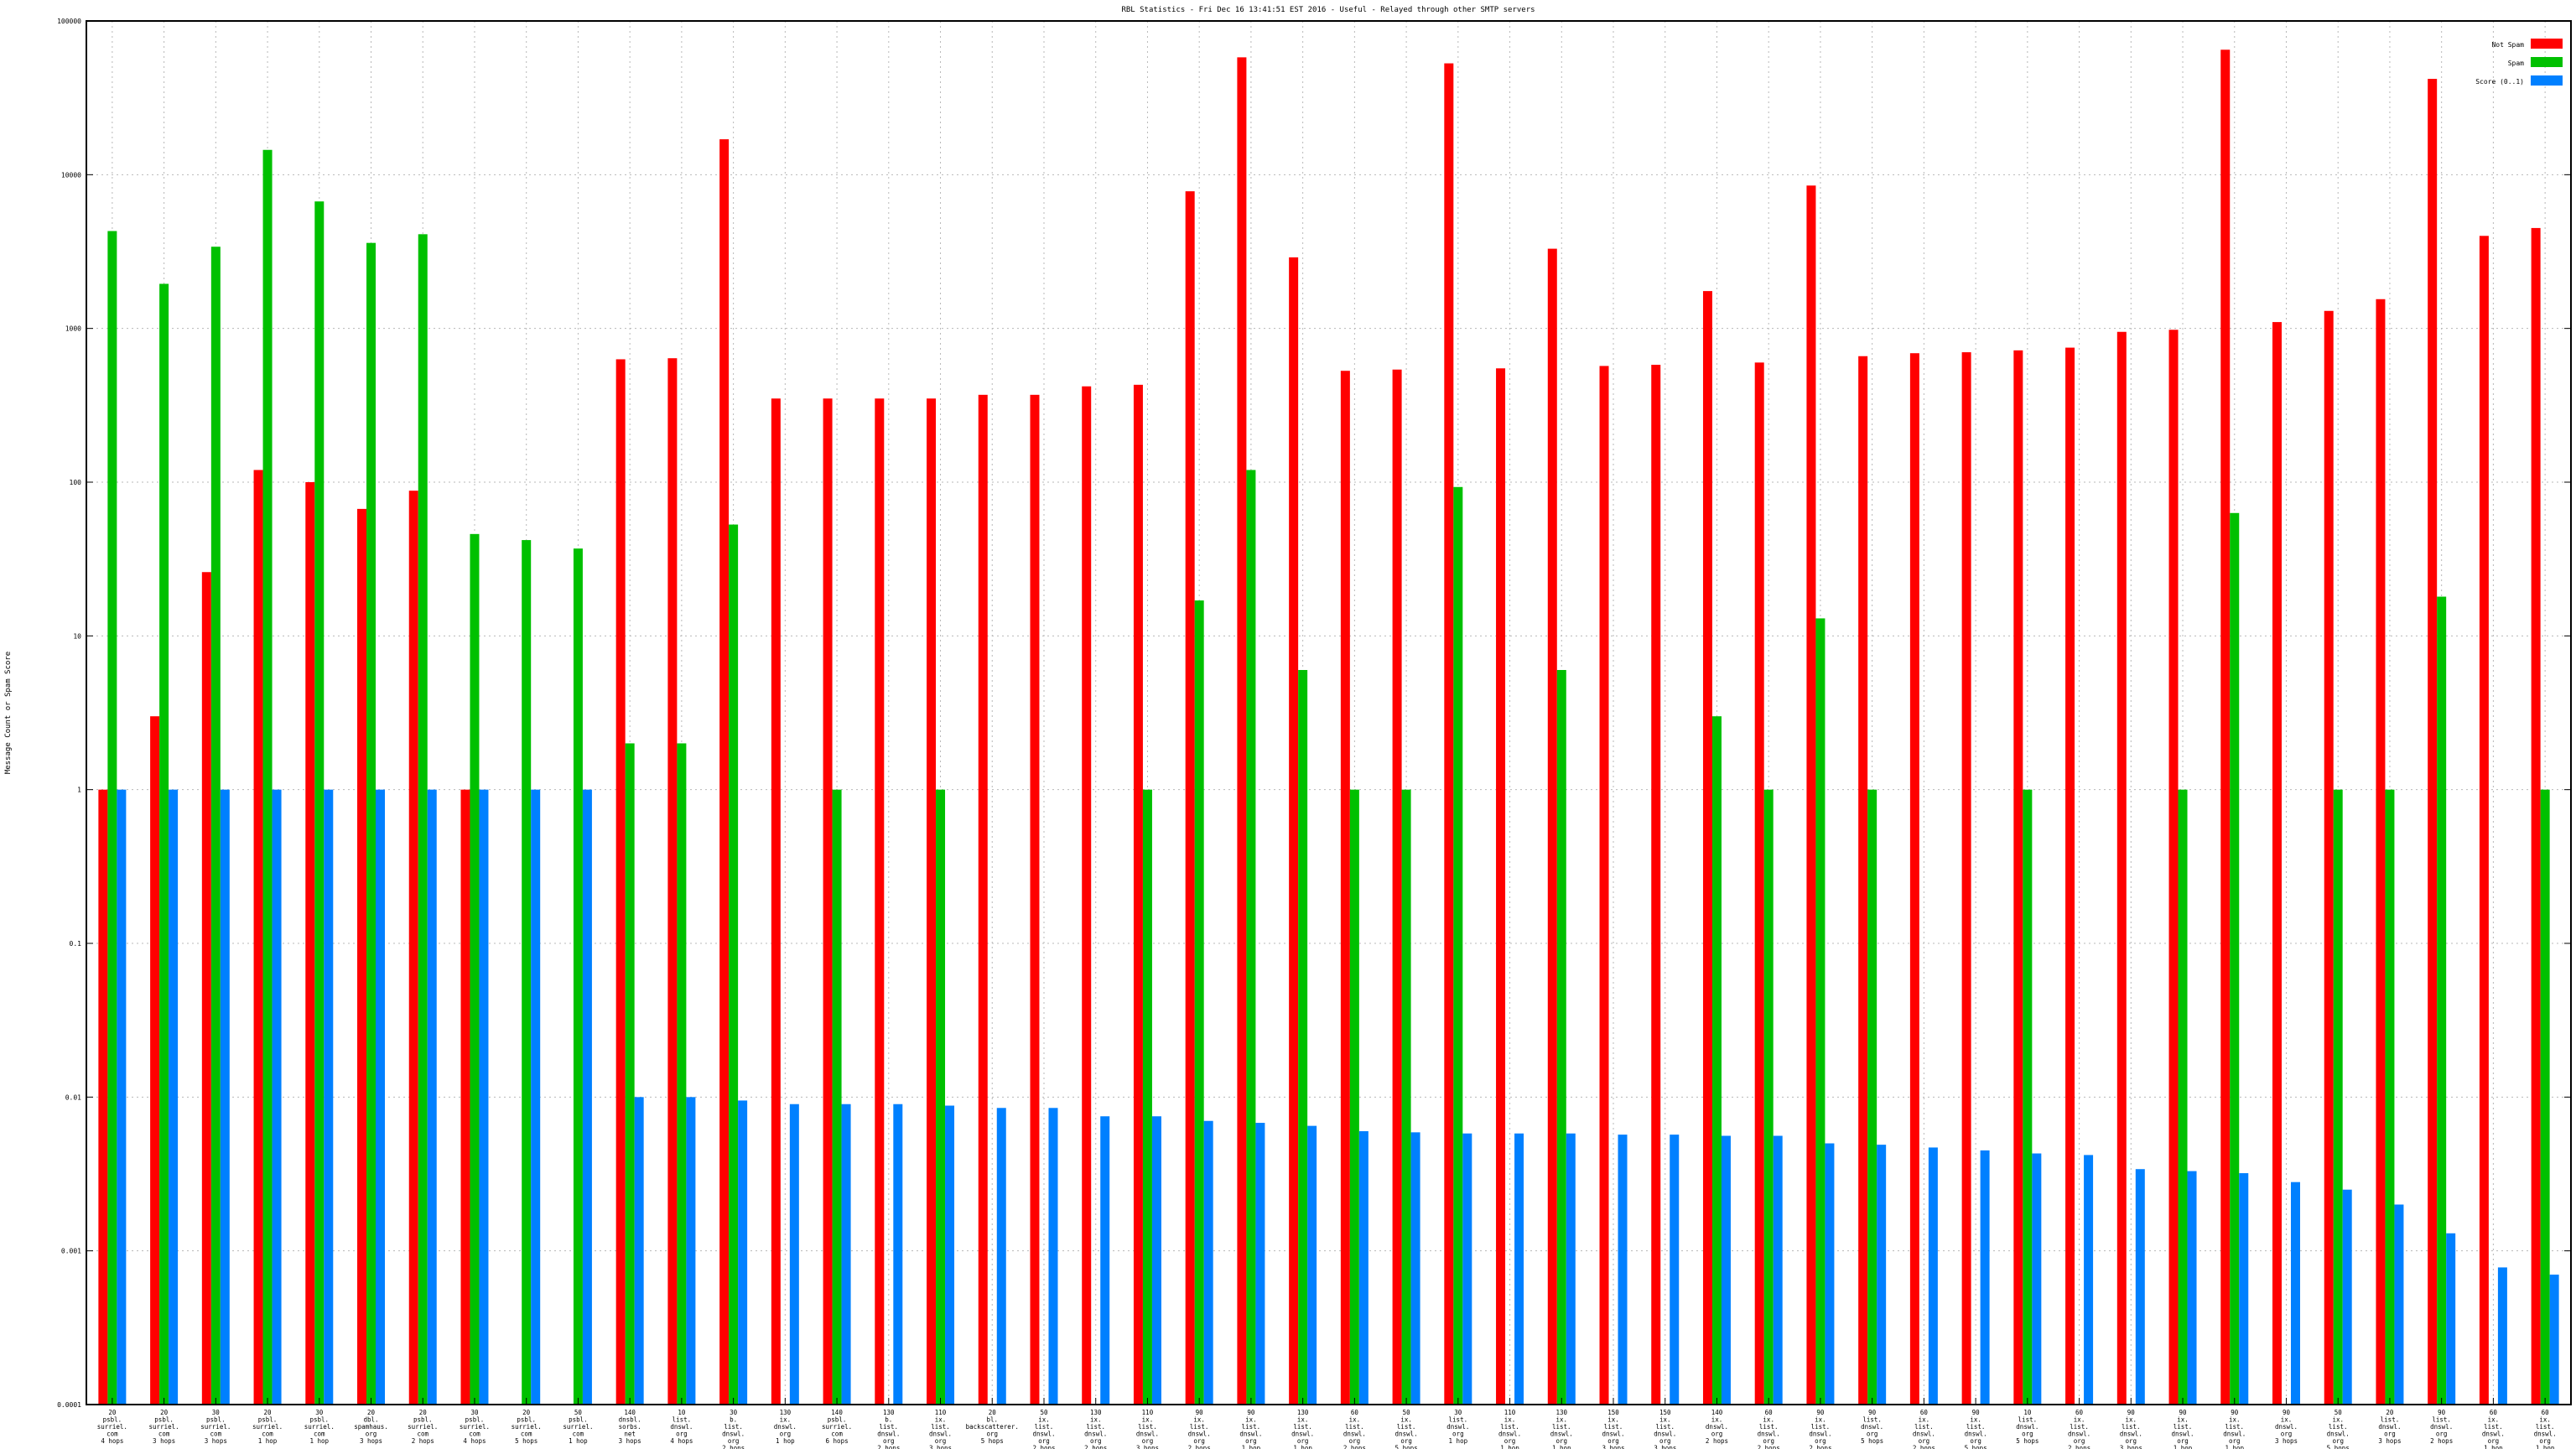 This screenshot has height=1449, width=2576. What do you see at coordinates (73, 329) in the screenshot?
I see `y-tick-label: 1000` at bounding box center [73, 329].